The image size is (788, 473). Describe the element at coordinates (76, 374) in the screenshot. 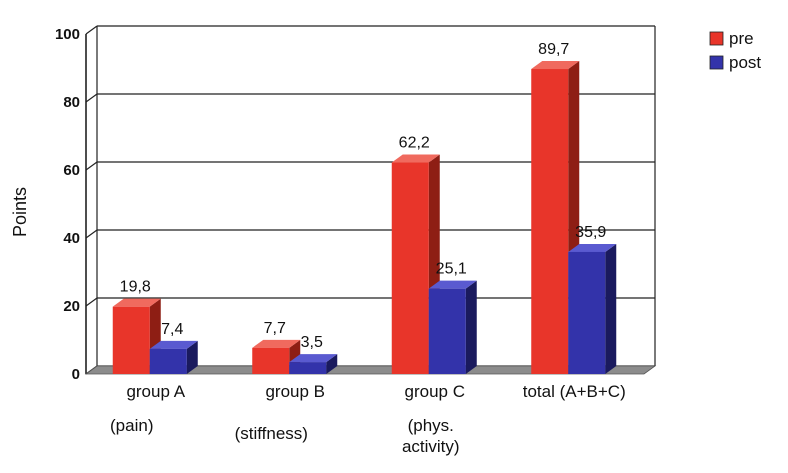

I see `y-tick-label: 0` at that location.